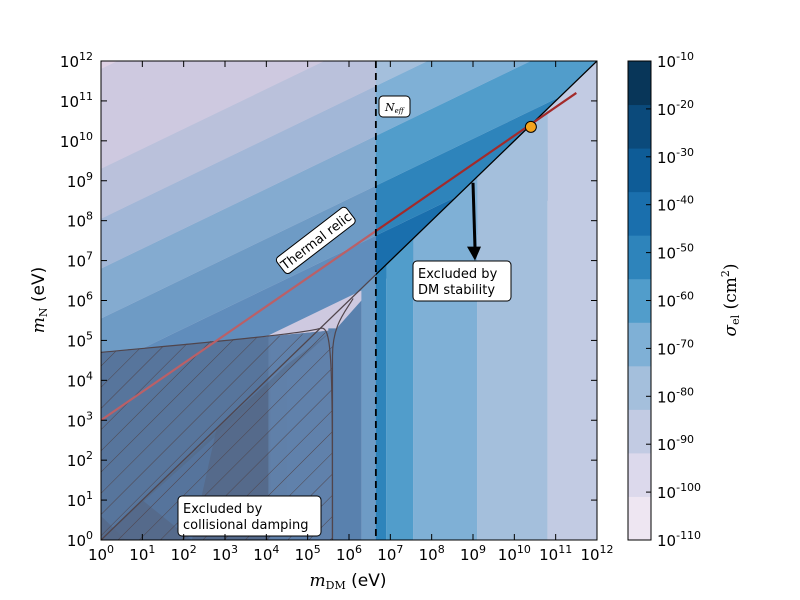 The image size is (800, 600). I want to click on x-tick-label-3: 10³, so click(225, 553).